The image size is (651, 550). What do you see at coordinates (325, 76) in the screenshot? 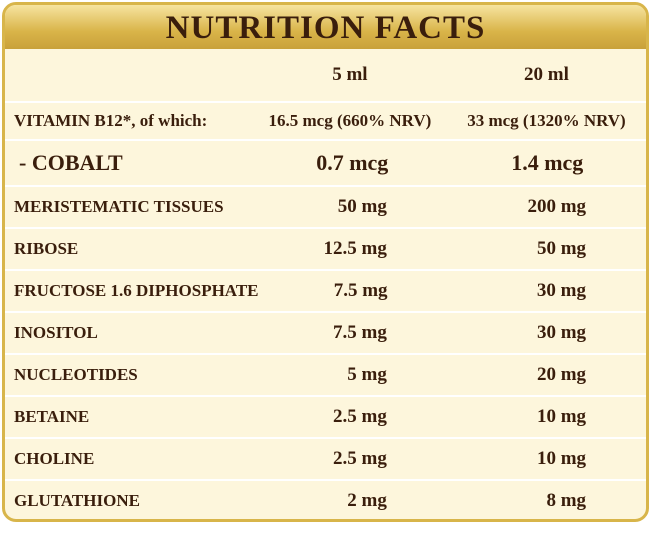
I see `column-header-row: 5 ml 20 ml` at bounding box center [325, 76].